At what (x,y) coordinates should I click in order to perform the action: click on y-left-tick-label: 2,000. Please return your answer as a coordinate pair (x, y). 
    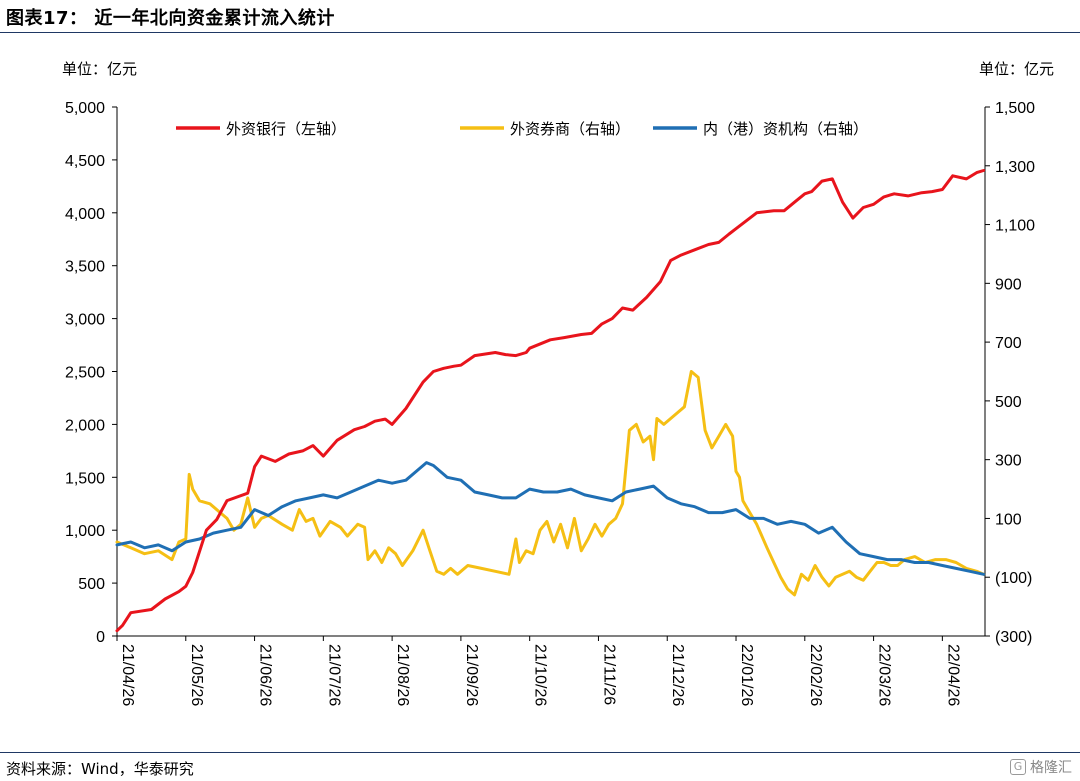
    Looking at the image, I should click on (85, 425).